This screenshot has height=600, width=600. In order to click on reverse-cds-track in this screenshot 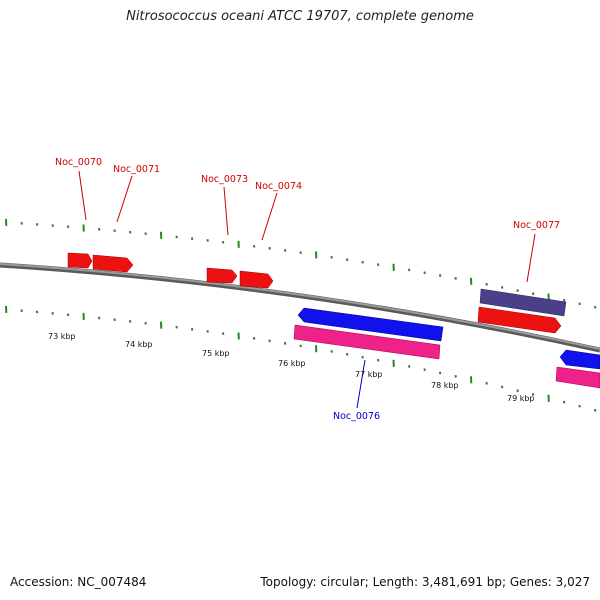, I will do `click(448, 338)`.